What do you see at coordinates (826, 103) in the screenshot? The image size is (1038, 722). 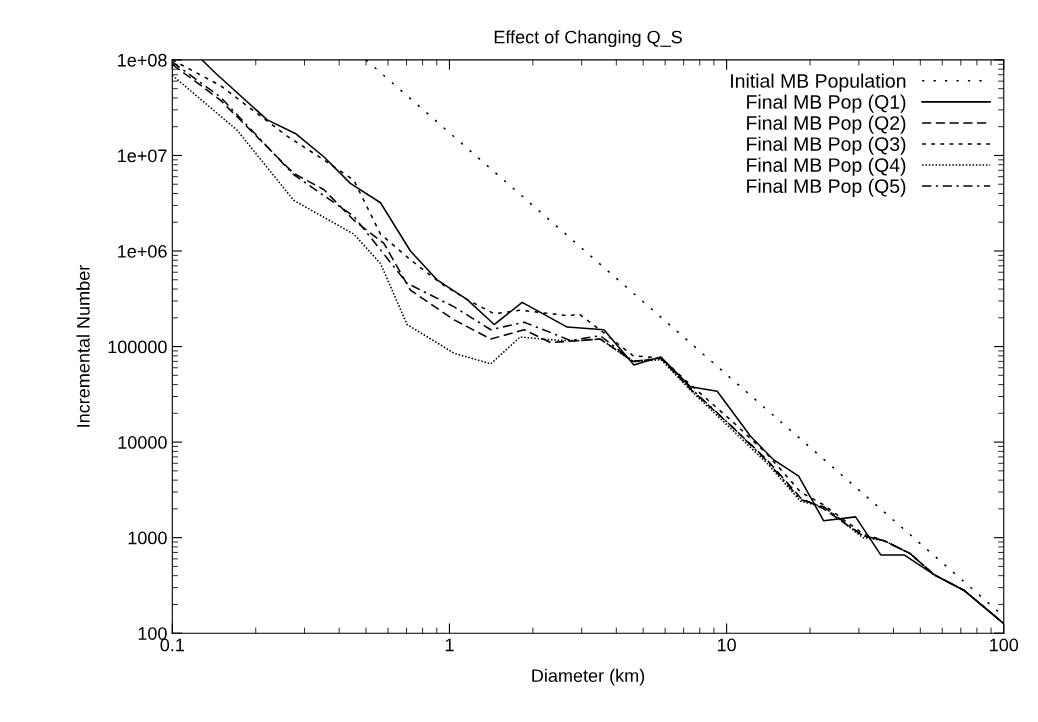 I see `legend-label: Final MB Pop (Q1)` at bounding box center [826, 103].